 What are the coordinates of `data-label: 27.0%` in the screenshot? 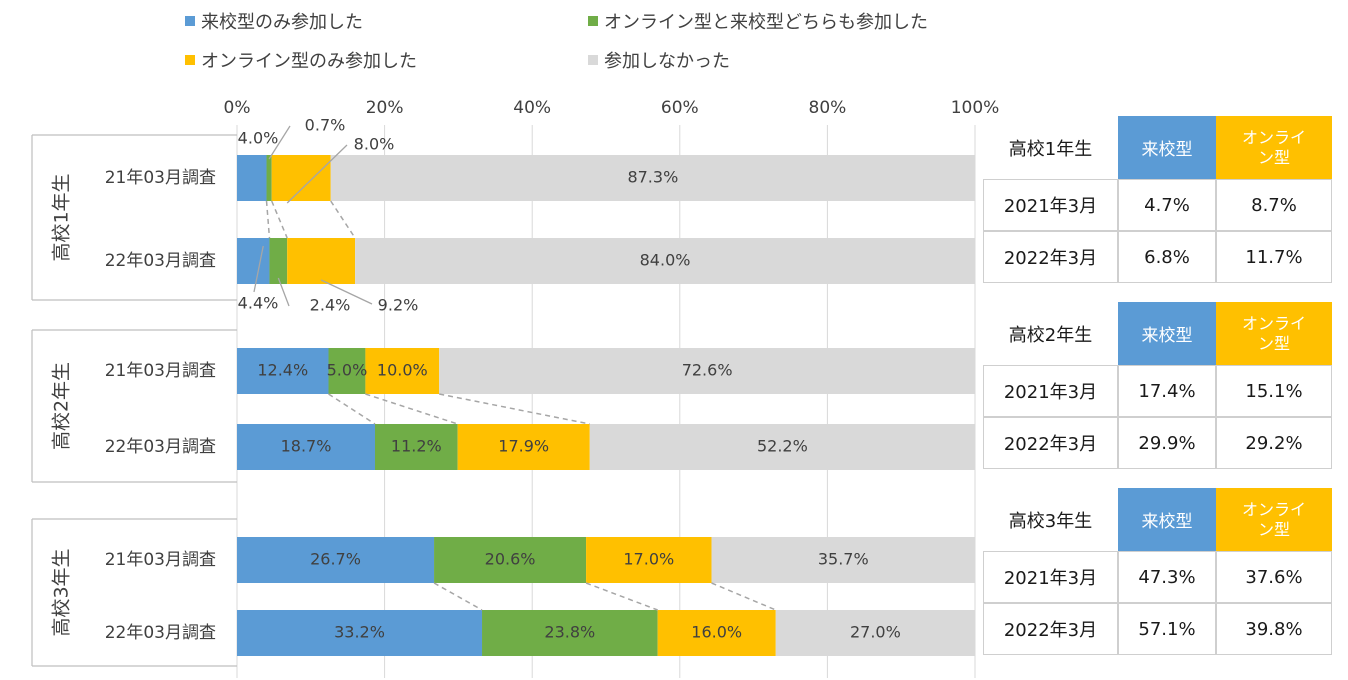 It's located at (875, 632).